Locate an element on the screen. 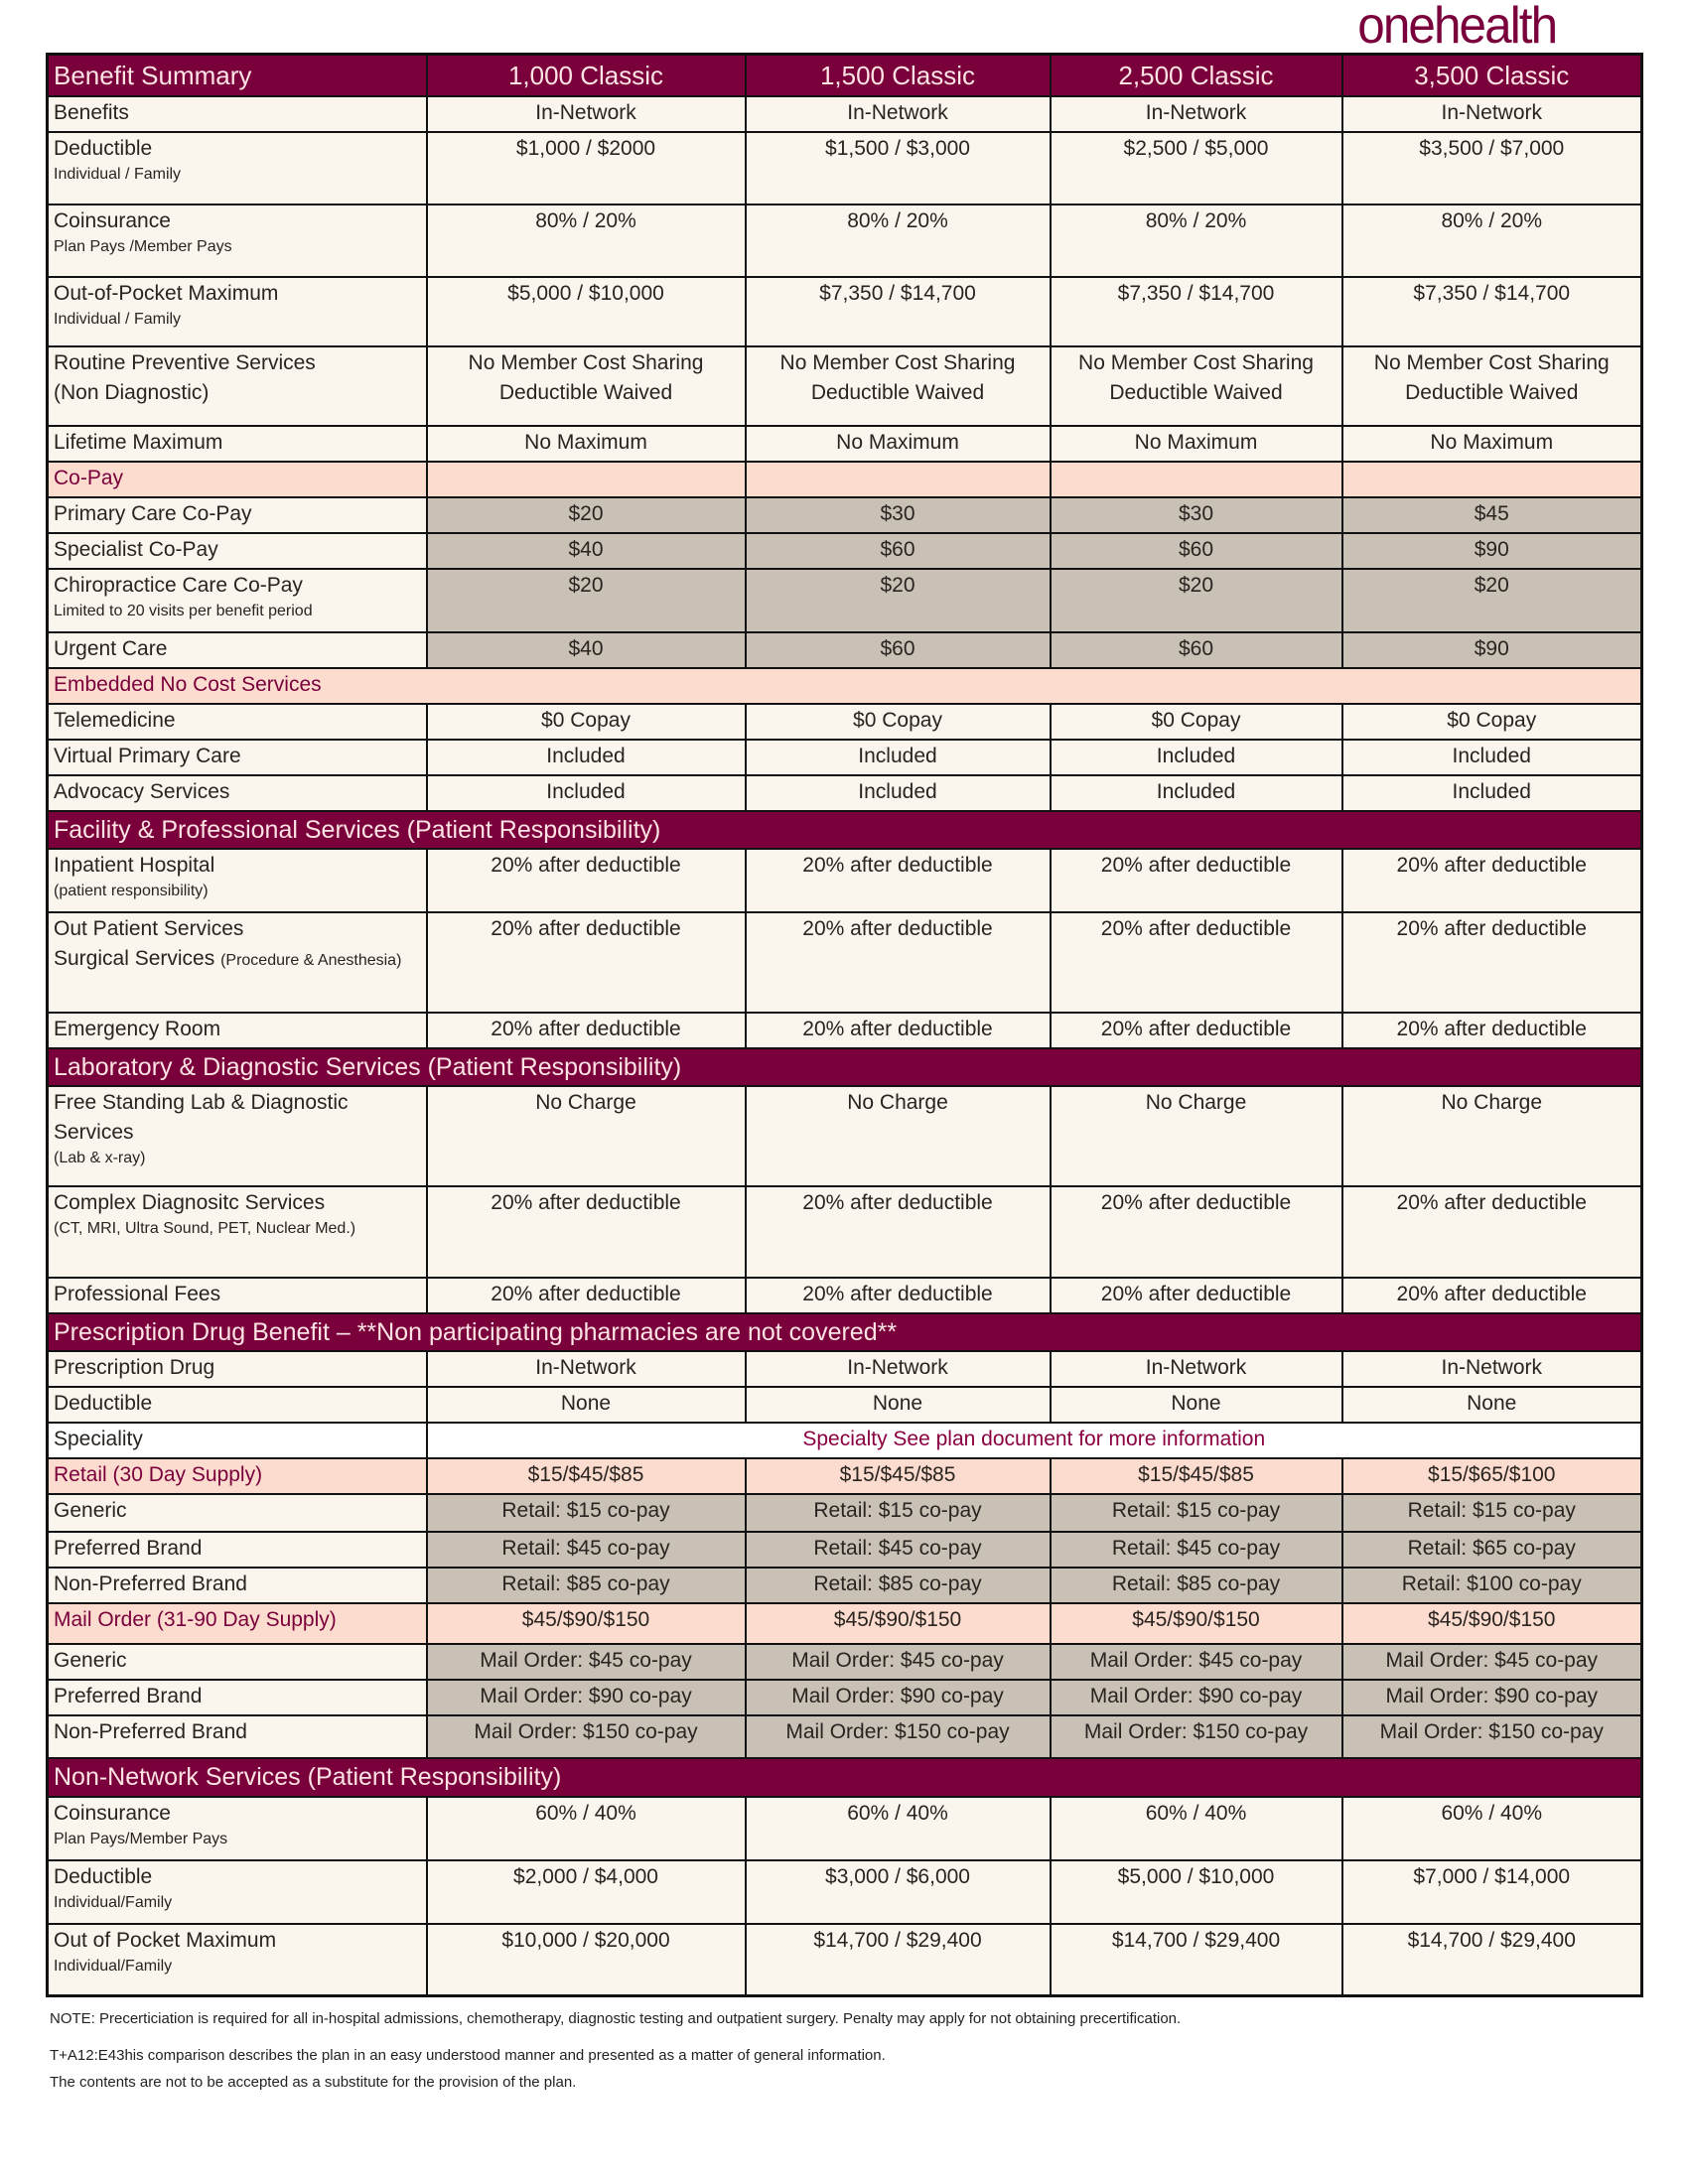 The image size is (1688, 2184). row-label: Virtual Primary Care is located at coordinates (237, 757).